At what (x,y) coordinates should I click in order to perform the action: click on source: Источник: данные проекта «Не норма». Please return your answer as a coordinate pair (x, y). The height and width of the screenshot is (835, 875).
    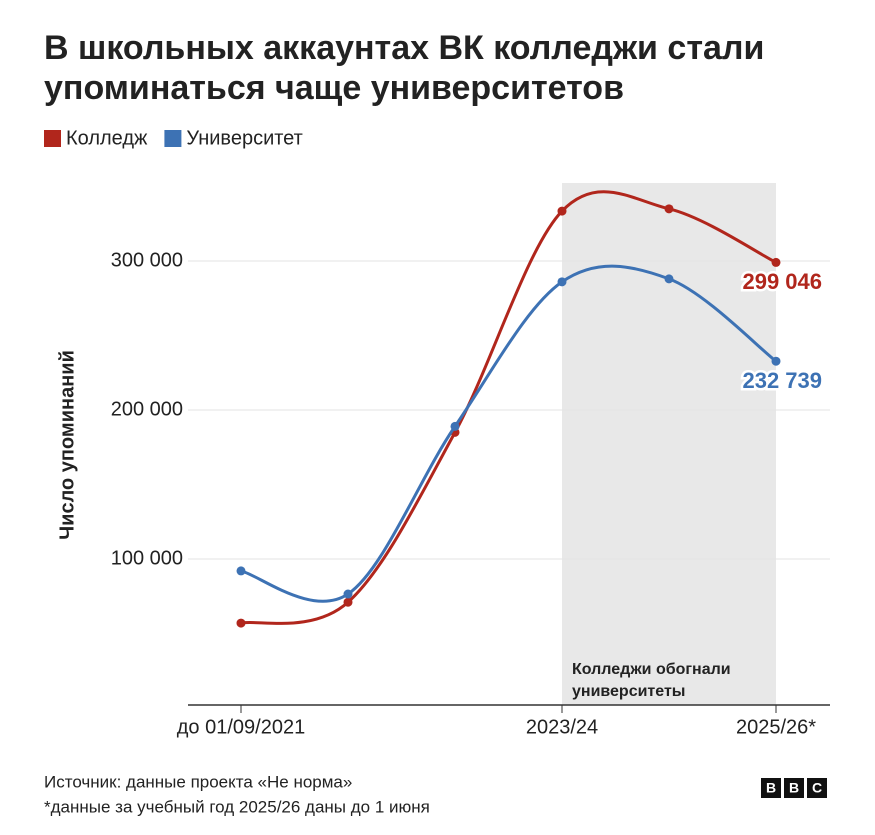
    Looking at the image, I should click on (198, 781).